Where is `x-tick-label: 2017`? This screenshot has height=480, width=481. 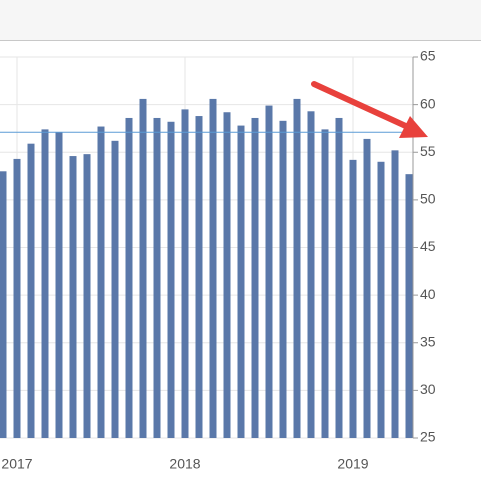 x-tick-label: 2017 is located at coordinates (16, 464).